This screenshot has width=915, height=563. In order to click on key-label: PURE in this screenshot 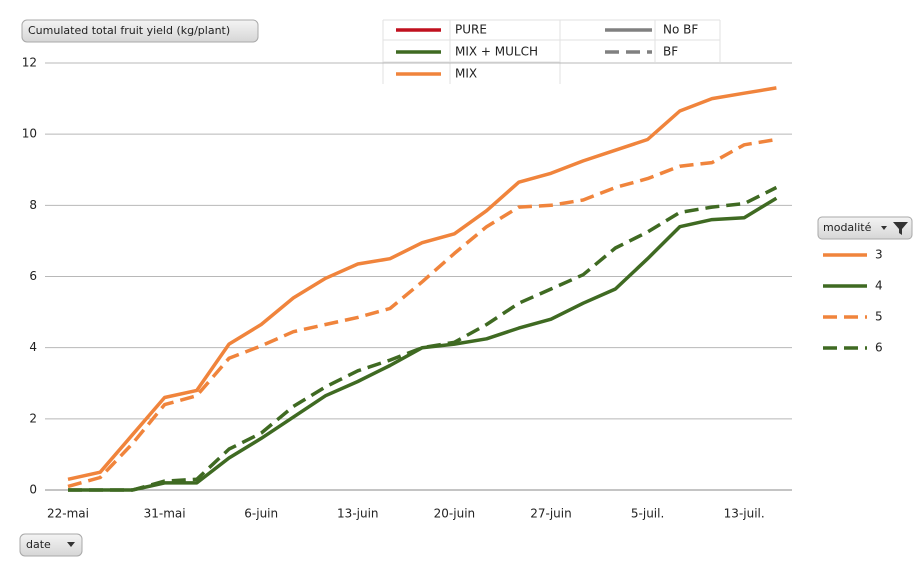, I will do `click(471, 30)`.